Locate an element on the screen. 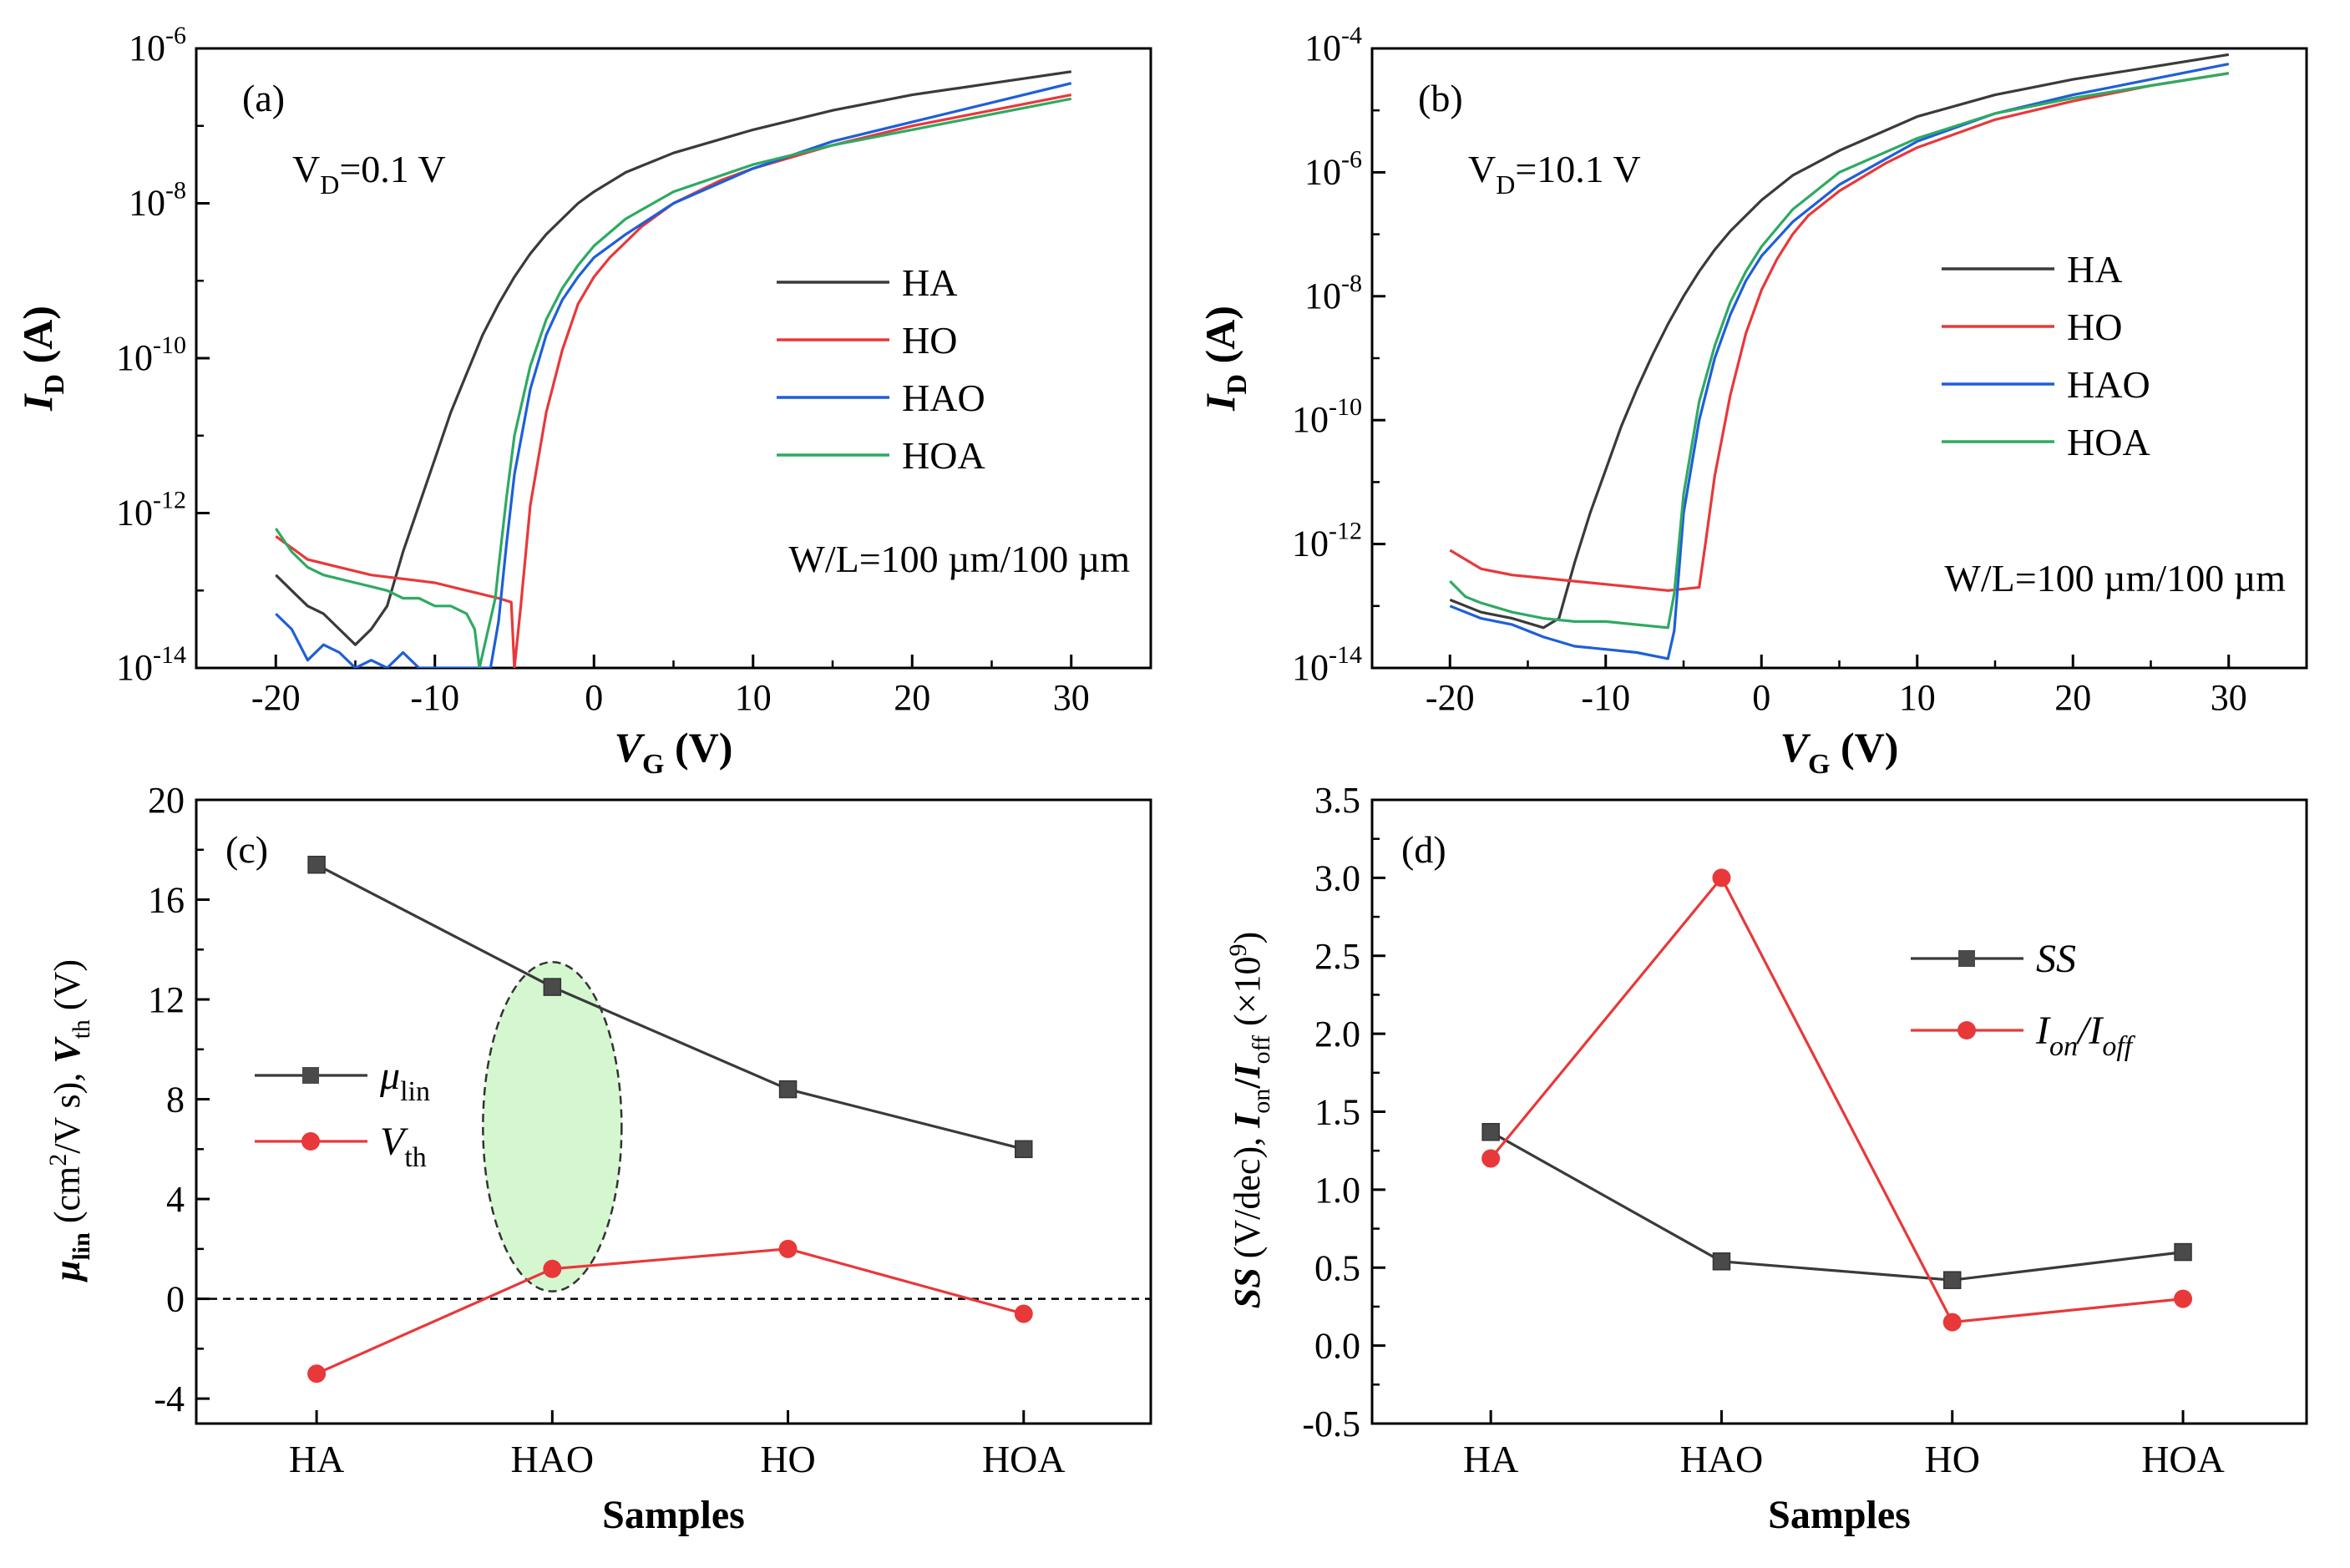  y-tick-label: 16 is located at coordinates (166, 900).